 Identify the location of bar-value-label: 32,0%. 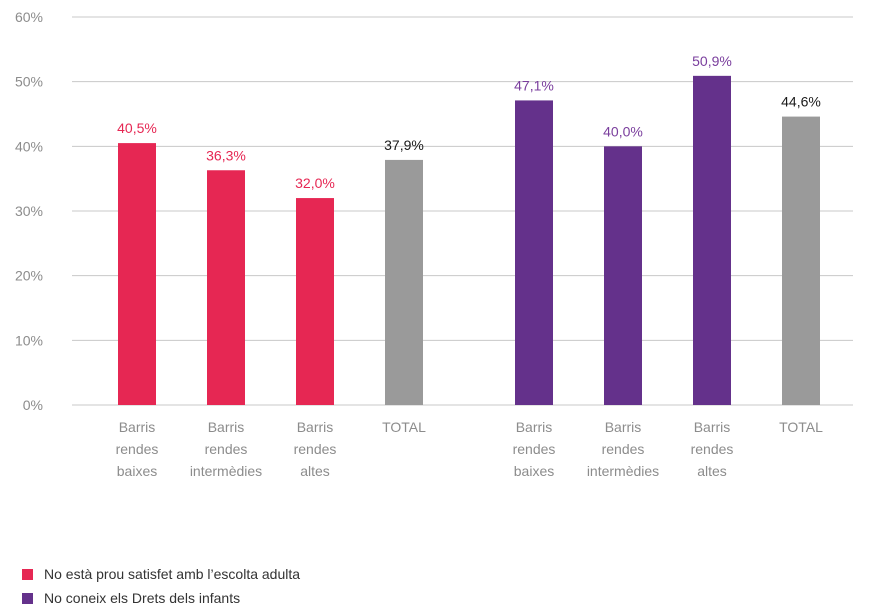
(315, 183).